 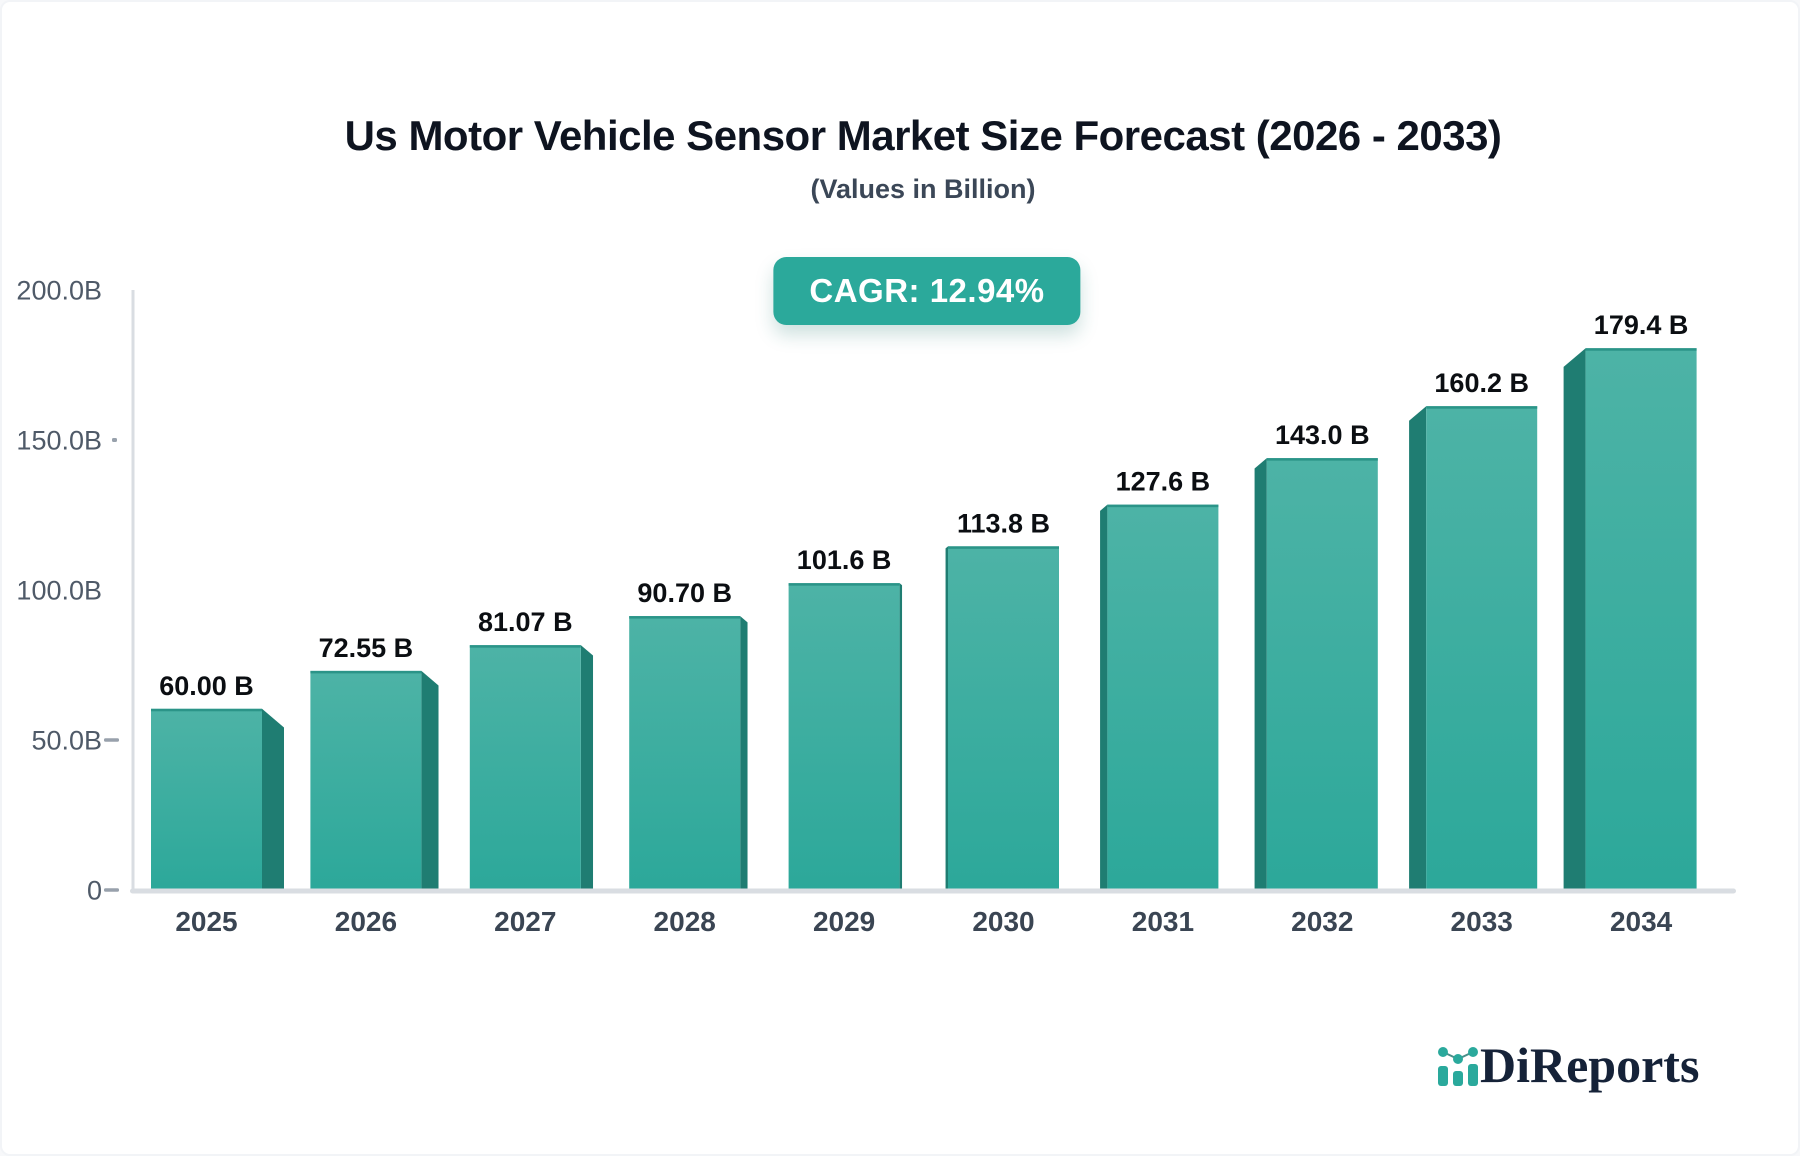 I want to click on cagr-badge: CAGR: 12.94%, so click(x=927, y=291).